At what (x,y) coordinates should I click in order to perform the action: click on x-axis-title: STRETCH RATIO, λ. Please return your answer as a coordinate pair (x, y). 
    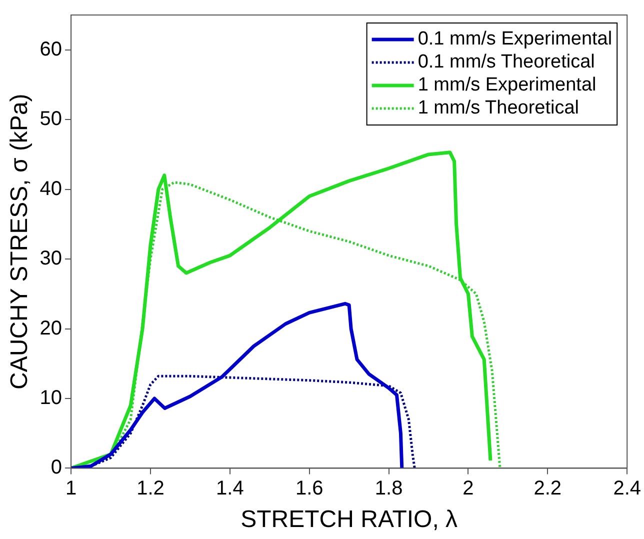
    Looking at the image, I should click on (349, 520).